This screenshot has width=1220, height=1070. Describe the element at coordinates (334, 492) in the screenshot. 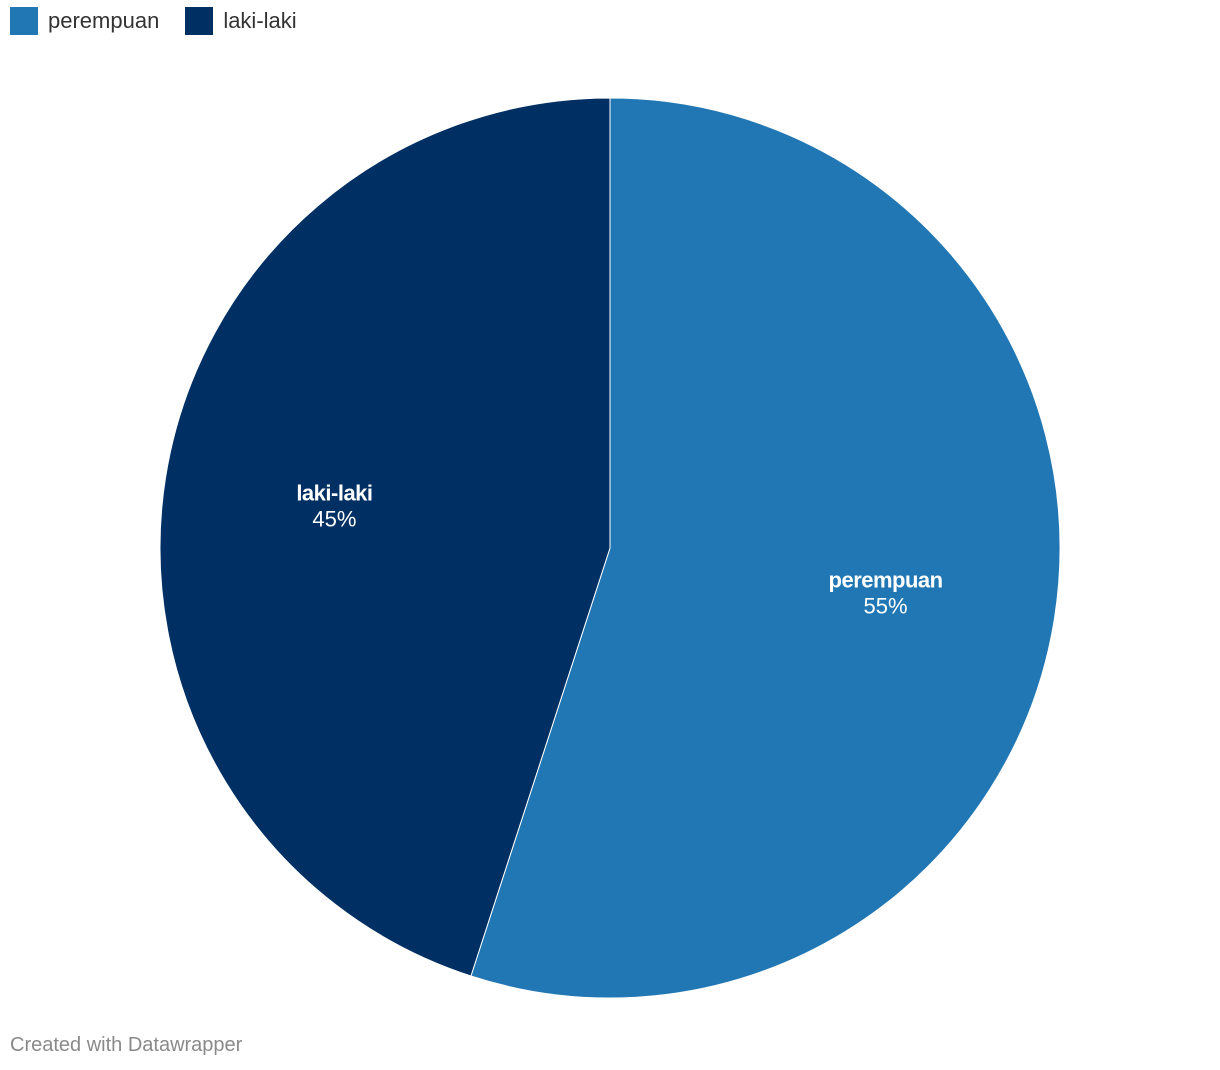

I see `slice-label-laki-laki: laki-laki` at that location.